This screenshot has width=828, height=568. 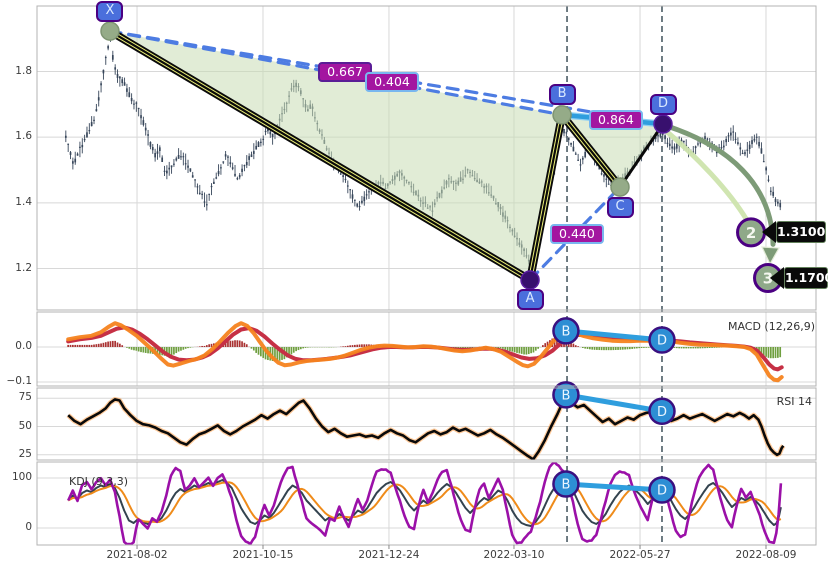 I want to click on pattern-point-D, so click(x=663, y=124).